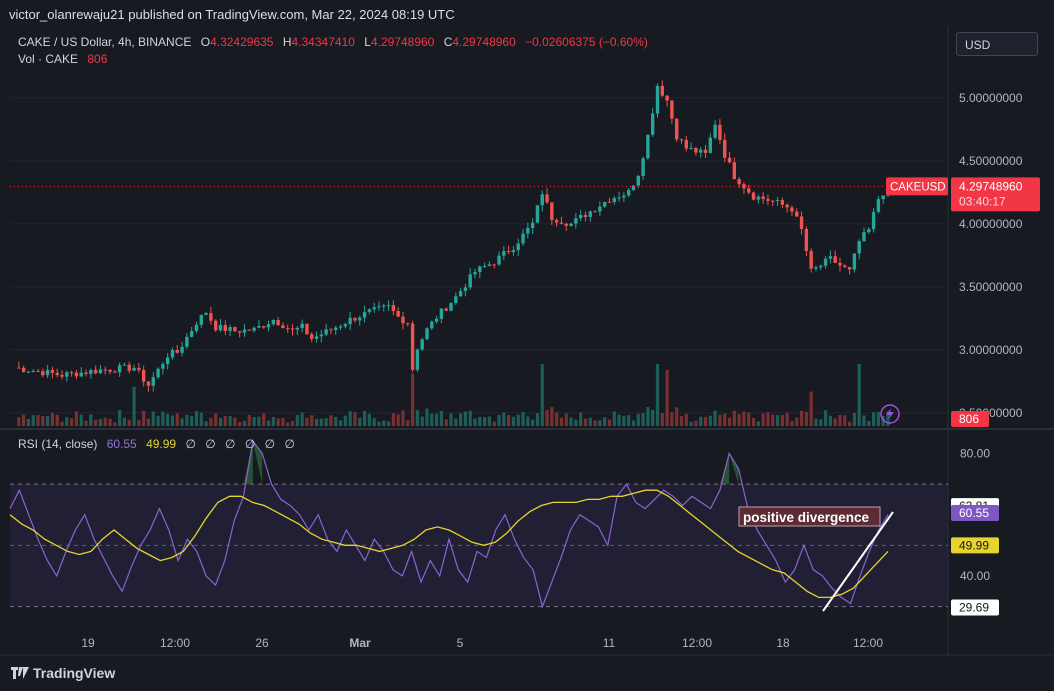  I want to click on currency-button: USD, so click(997, 44).